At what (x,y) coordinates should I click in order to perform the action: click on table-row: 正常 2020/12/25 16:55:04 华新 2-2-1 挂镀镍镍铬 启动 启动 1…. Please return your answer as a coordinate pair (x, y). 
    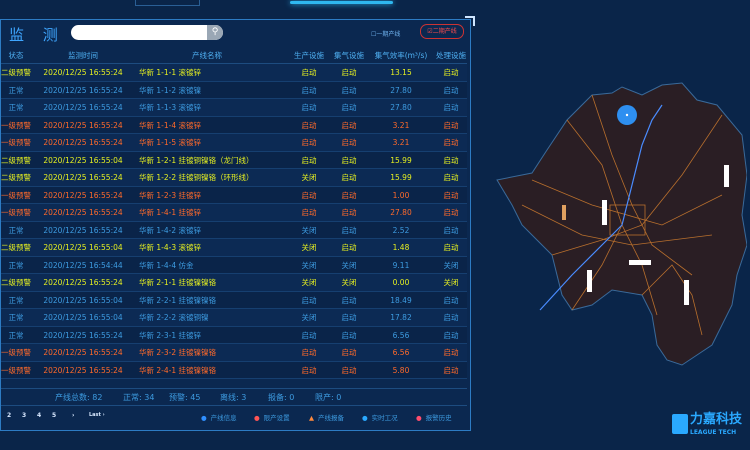
    Looking at the image, I should click on (234, 300).